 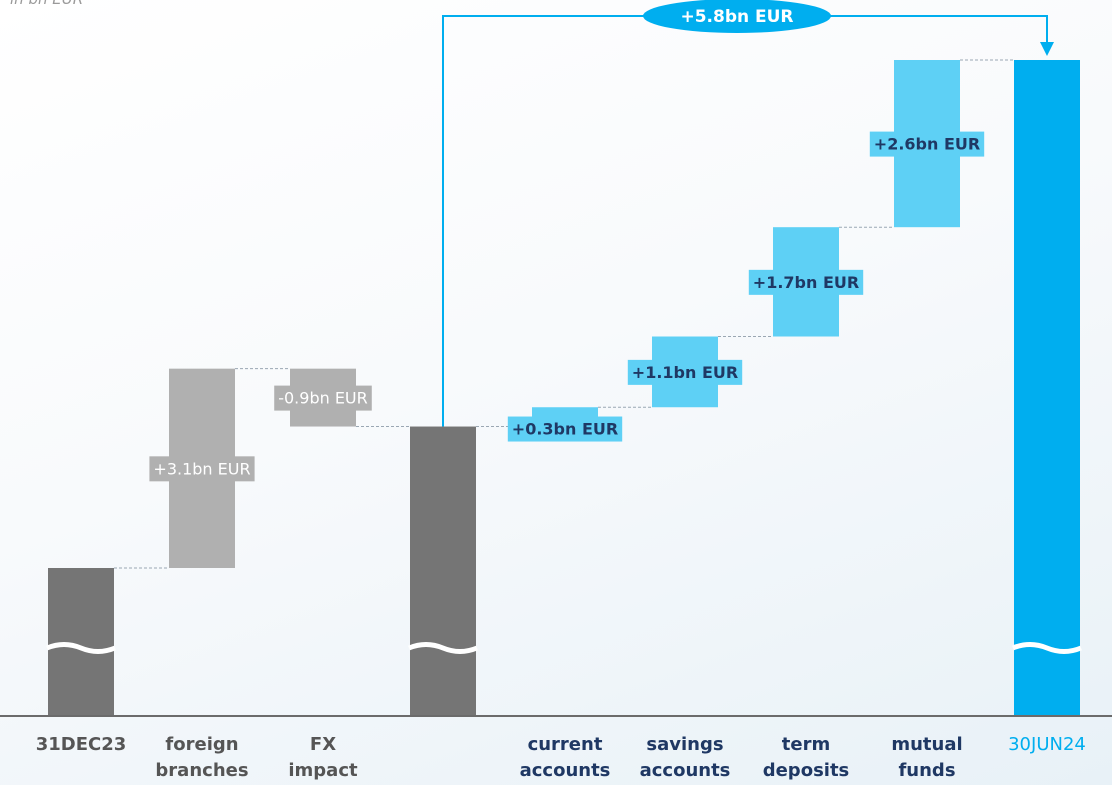 I want to click on bridge-label: +5.8bn EUR, so click(x=736, y=17).